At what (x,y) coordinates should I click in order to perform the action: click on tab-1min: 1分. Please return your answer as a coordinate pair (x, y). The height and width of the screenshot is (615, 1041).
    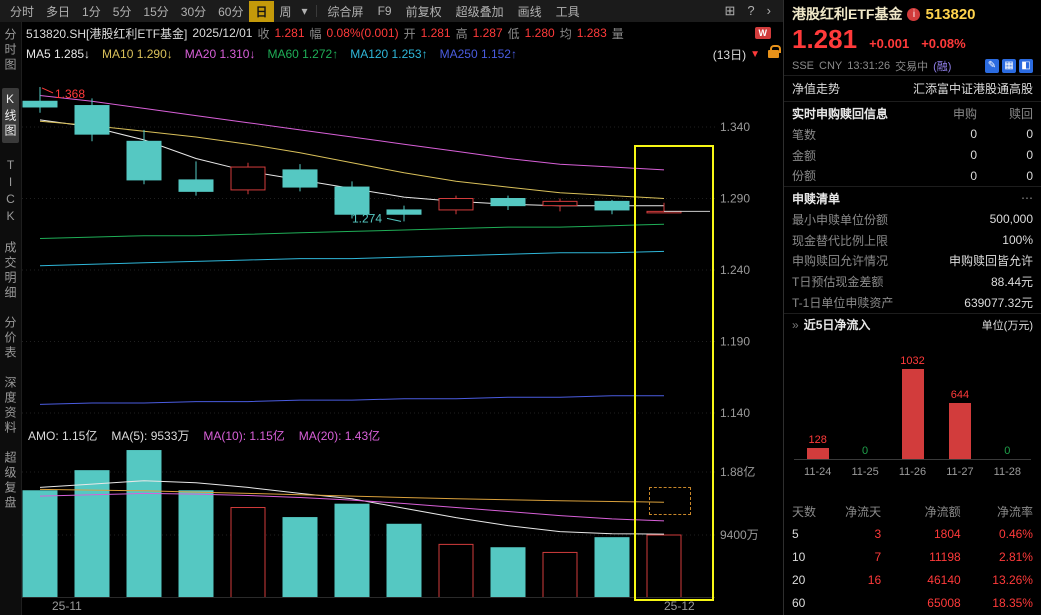
    Looking at the image, I should click on (91, 11).